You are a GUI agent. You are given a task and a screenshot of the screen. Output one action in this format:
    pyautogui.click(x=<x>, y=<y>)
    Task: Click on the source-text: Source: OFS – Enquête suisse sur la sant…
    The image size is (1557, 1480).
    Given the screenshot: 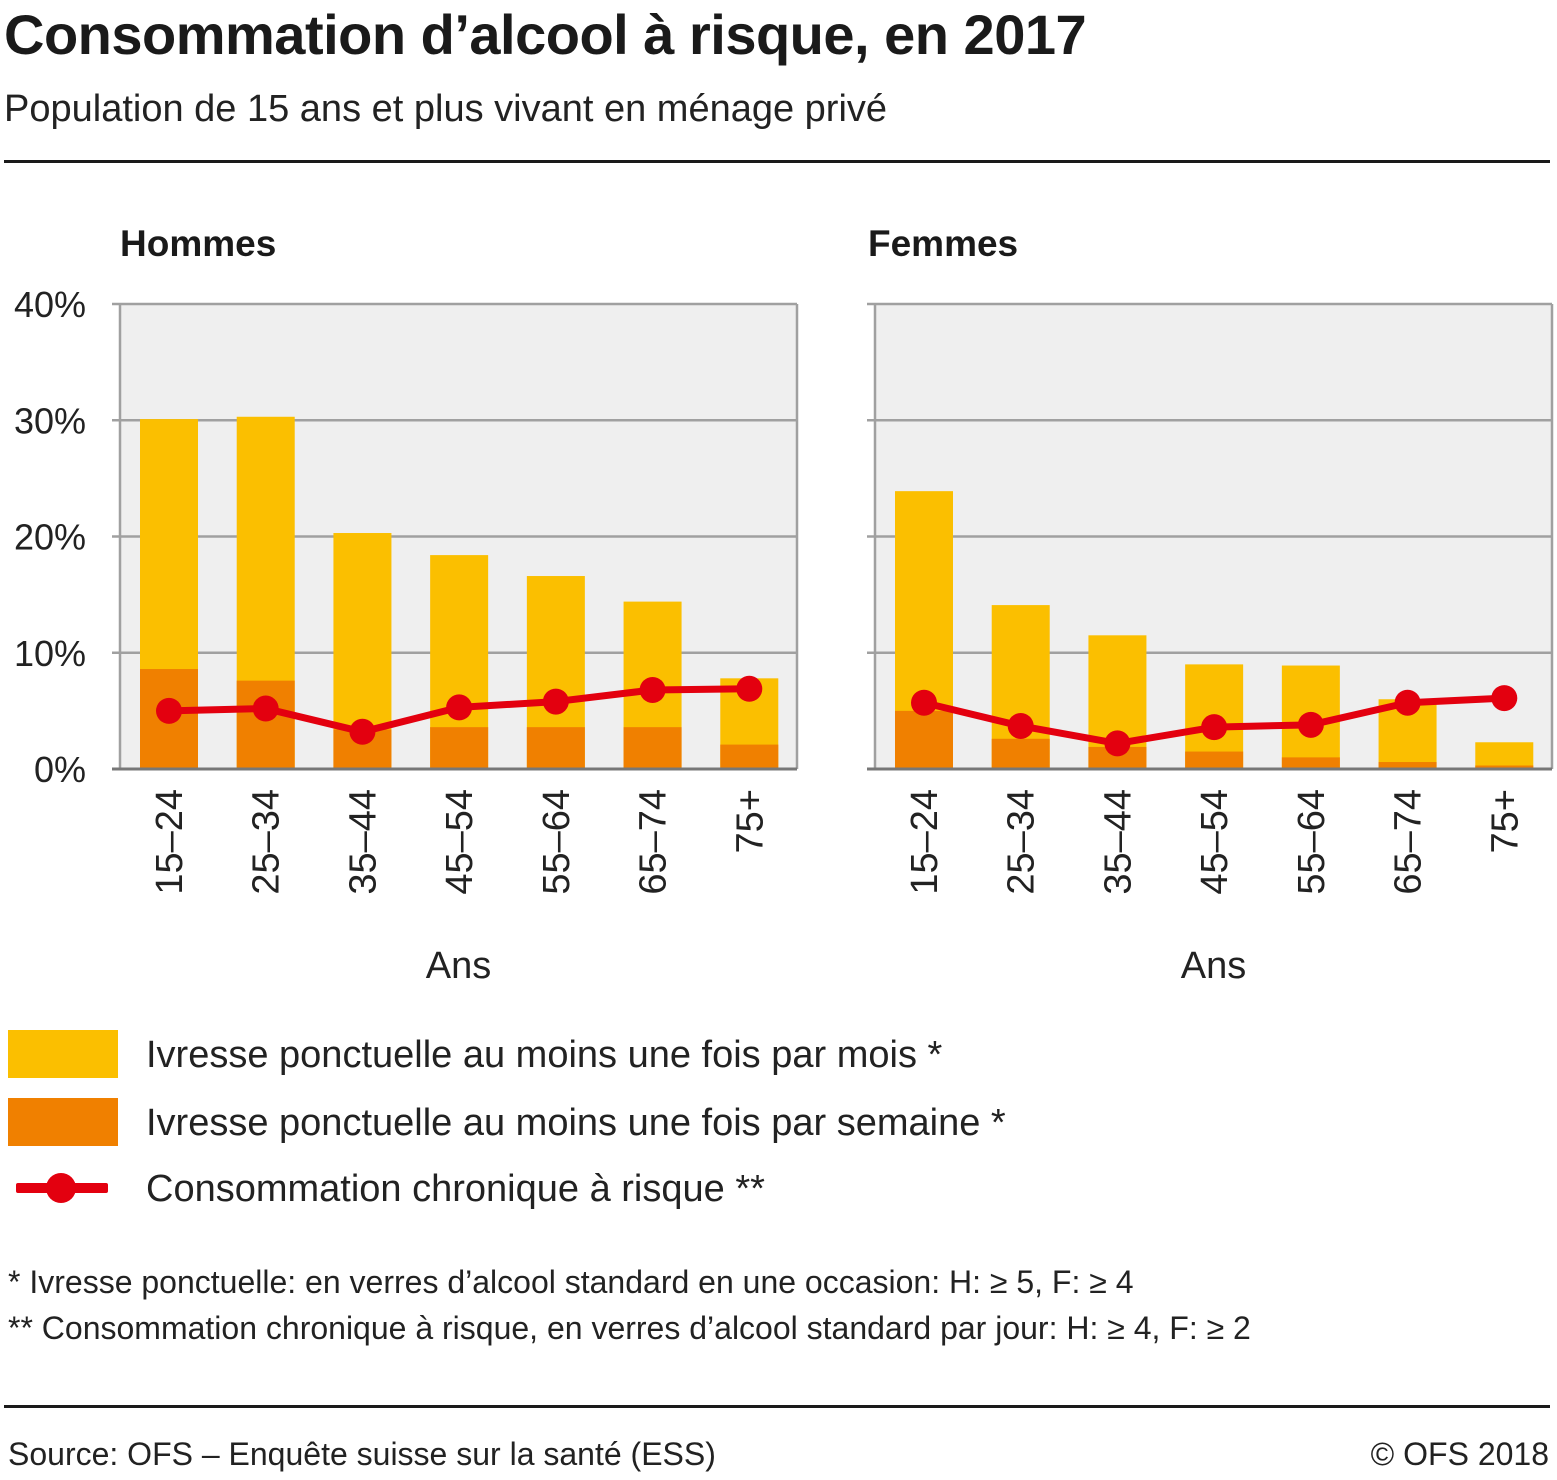 What is the action you would take?
    pyautogui.click(x=362, y=1454)
    